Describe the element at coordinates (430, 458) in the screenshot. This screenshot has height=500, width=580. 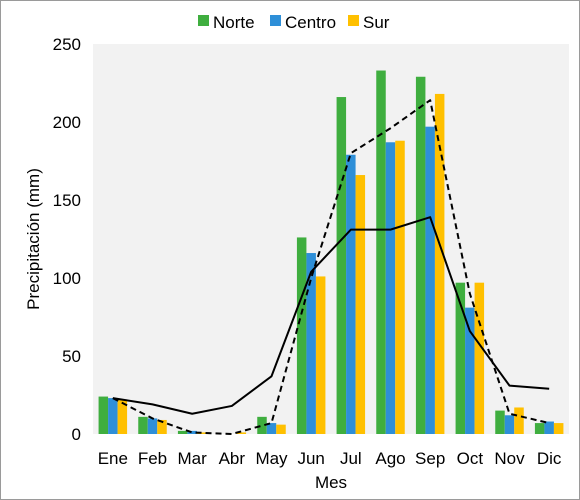
I see `x-tick-label: Sep` at that location.